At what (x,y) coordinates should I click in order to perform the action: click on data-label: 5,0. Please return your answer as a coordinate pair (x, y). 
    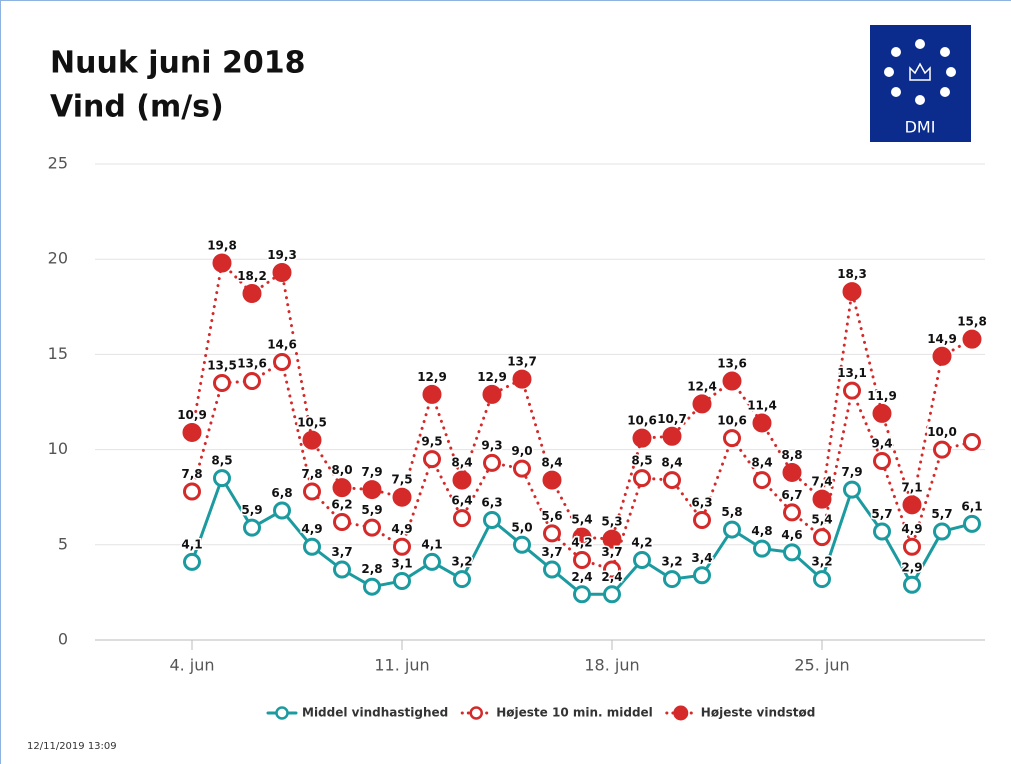
    Looking at the image, I should click on (521, 527).